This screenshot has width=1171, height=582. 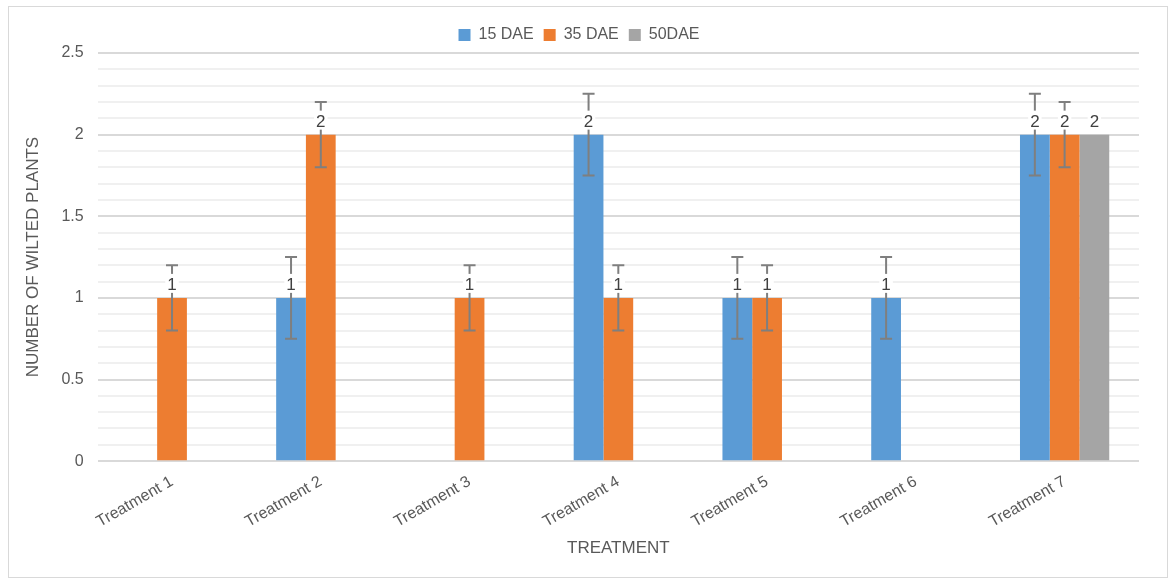 What do you see at coordinates (79, 297) in the screenshot?
I see `y-tick-label: 1` at bounding box center [79, 297].